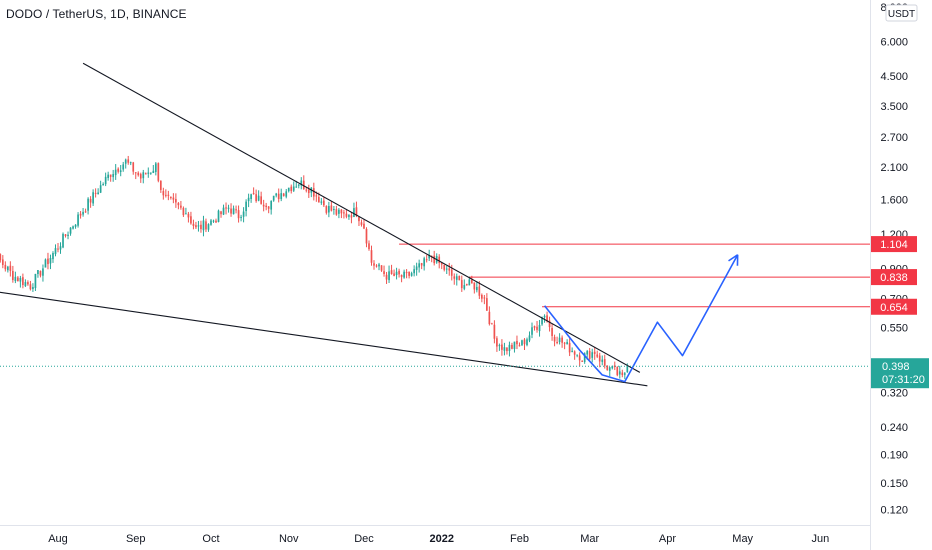 Image resolution: width=932 pixels, height=550 pixels. Describe the element at coordinates (324, 339) in the screenshot. I see `trendline` at that location.